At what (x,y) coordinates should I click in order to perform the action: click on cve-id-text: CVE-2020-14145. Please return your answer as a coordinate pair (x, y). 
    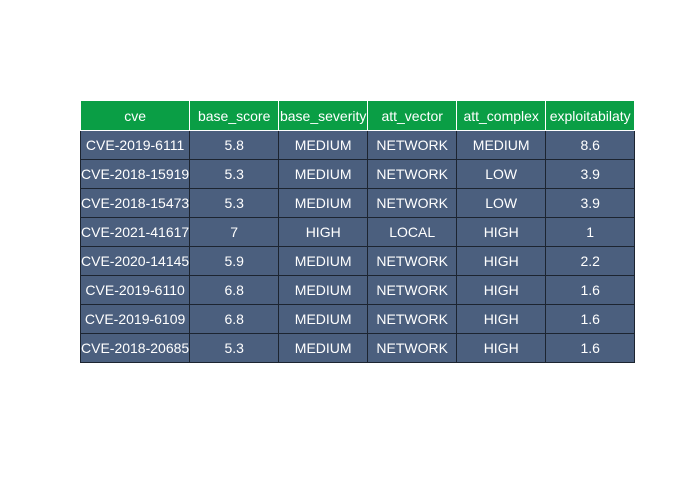
    Looking at the image, I should click on (135, 261).